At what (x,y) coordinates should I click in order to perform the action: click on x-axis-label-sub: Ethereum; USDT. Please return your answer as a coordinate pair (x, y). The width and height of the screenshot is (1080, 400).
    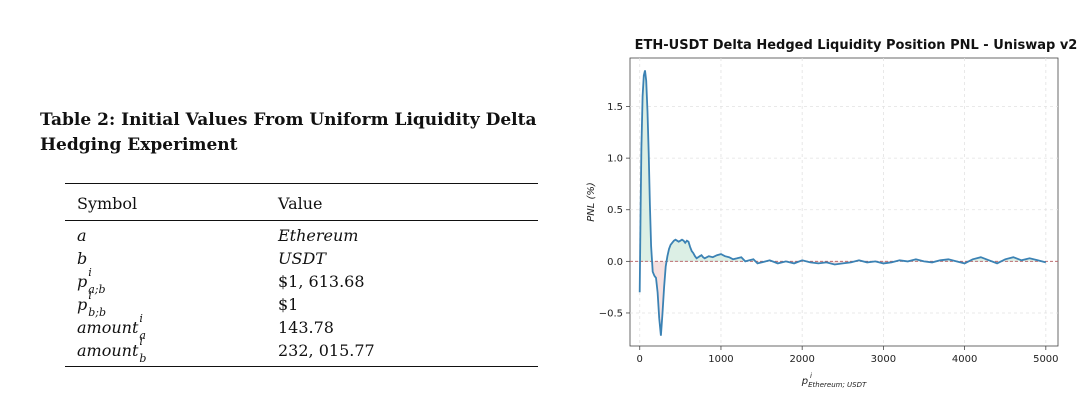
    Looking at the image, I should click on (837, 385).